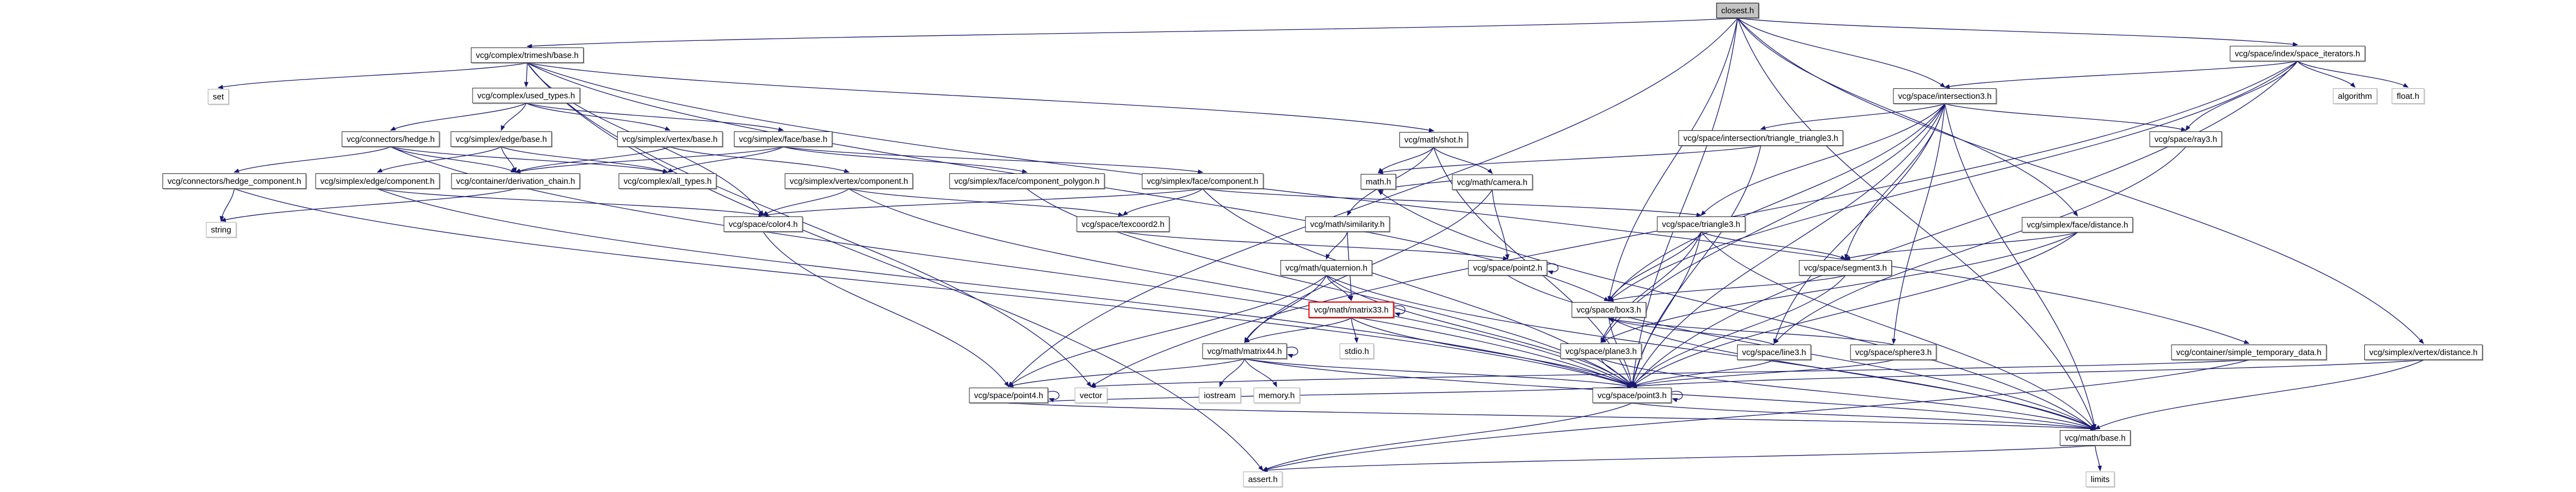 This screenshot has height=492, width=2576. I want to click on node-all-types: vcg/complex/all_types.h, so click(667, 181).